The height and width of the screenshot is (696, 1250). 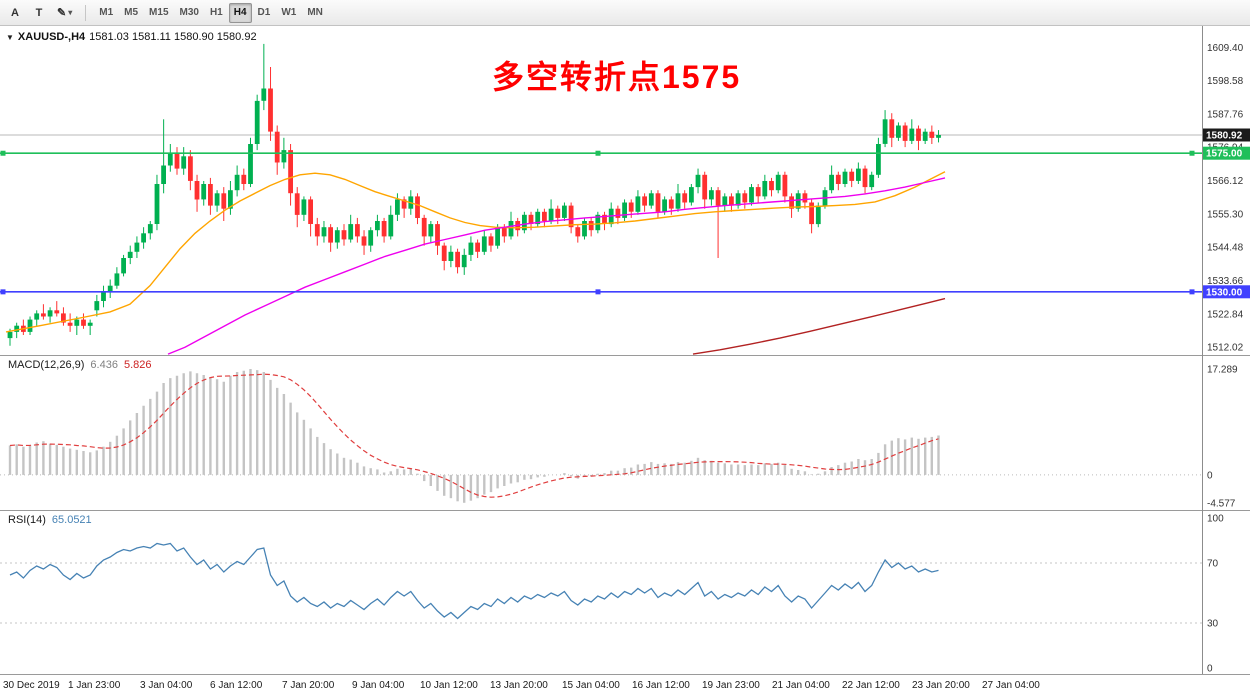 What do you see at coordinates (94, 685) in the screenshot?
I see `time-axis-label: 1 Jan 23:00` at bounding box center [94, 685].